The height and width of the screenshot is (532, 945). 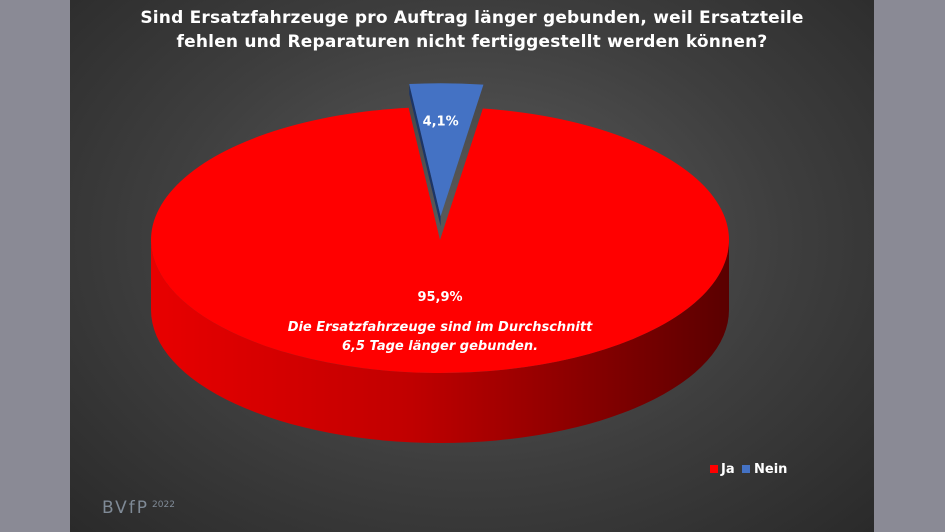 I want to click on chart-legend: Ja Nein, so click(x=748, y=469).